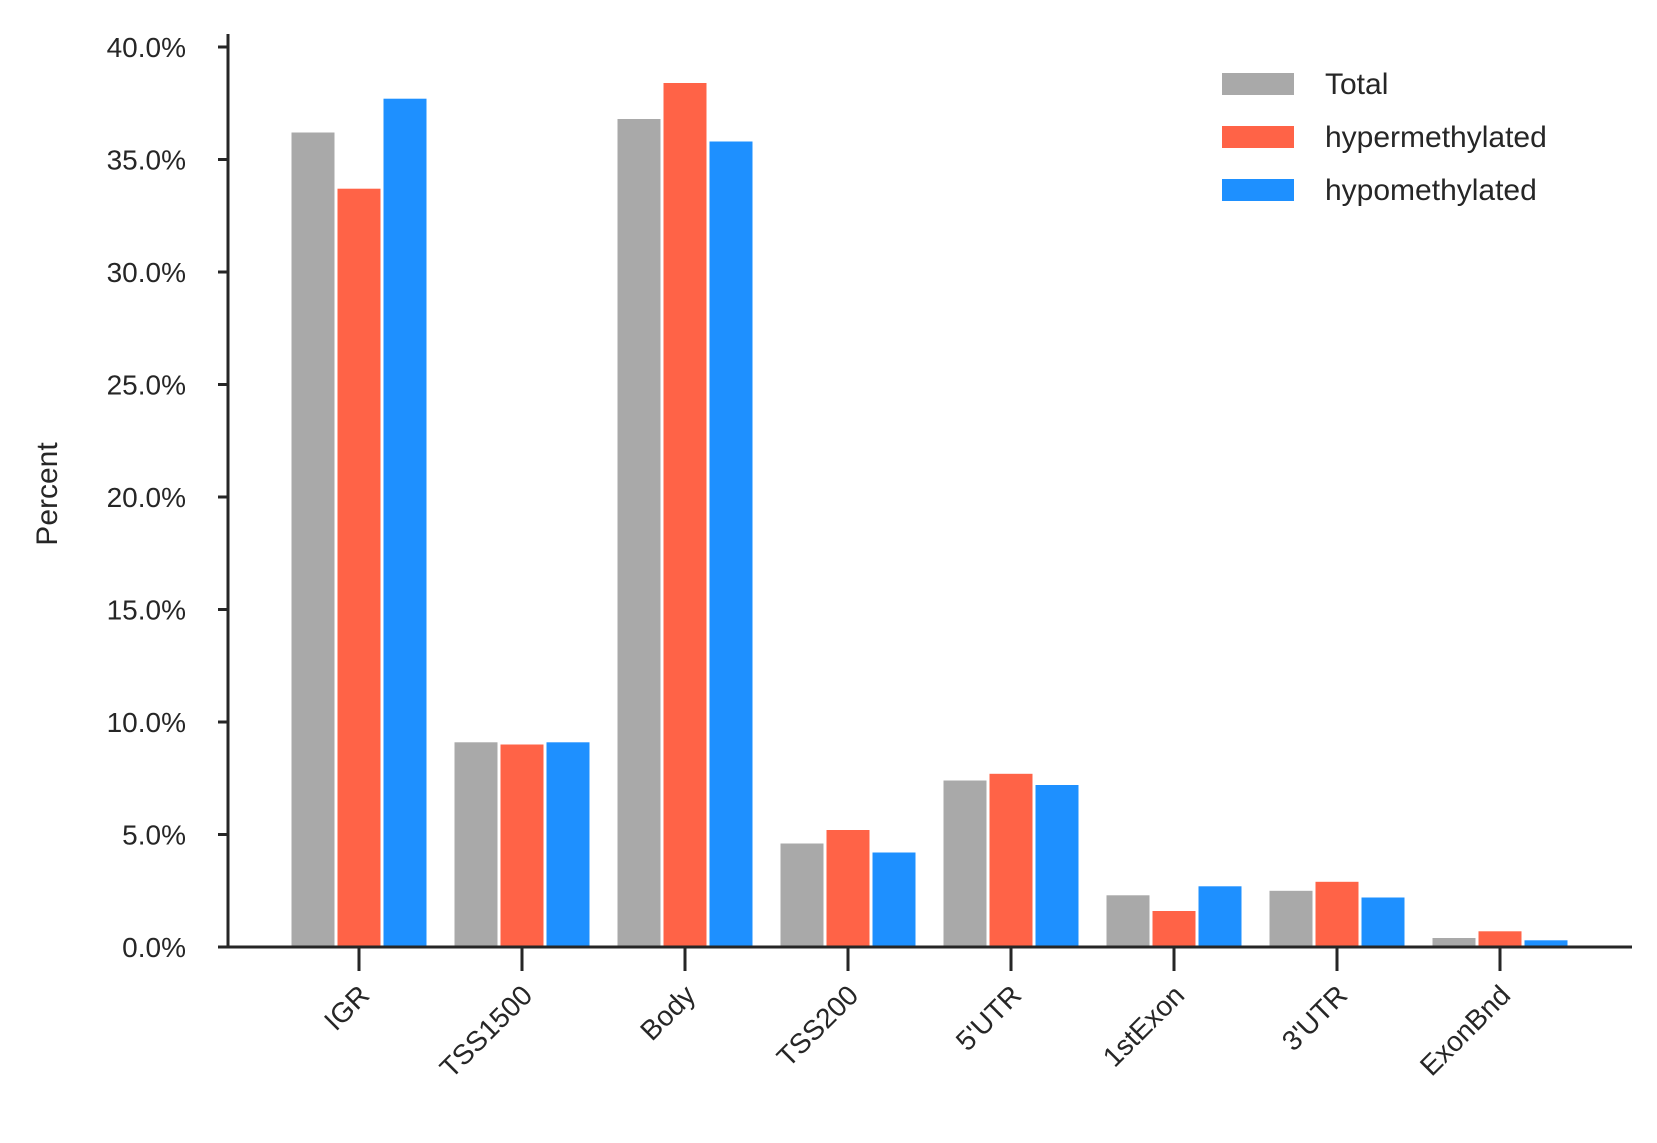 Image resolution: width=1657 pixels, height=1143 pixels. What do you see at coordinates (313, 539) in the screenshot?
I see `bar-total-igr` at bounding box center [313, 539].